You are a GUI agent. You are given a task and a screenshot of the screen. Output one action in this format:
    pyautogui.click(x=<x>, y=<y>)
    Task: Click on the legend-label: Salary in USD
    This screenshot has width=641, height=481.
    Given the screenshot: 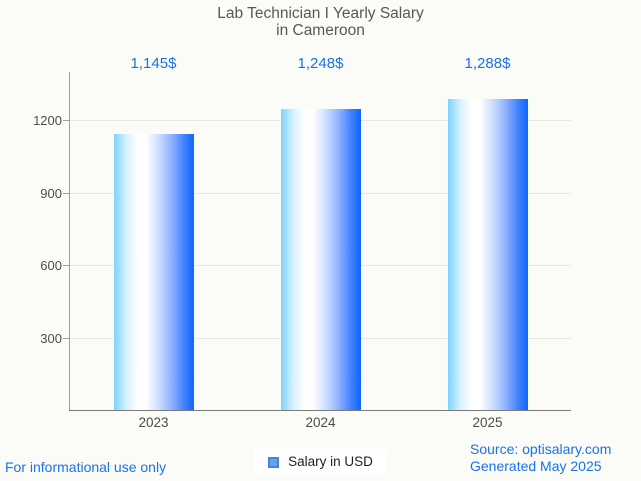 What is the action you would take?
    pyautogui.click(x=330, y=461)
    